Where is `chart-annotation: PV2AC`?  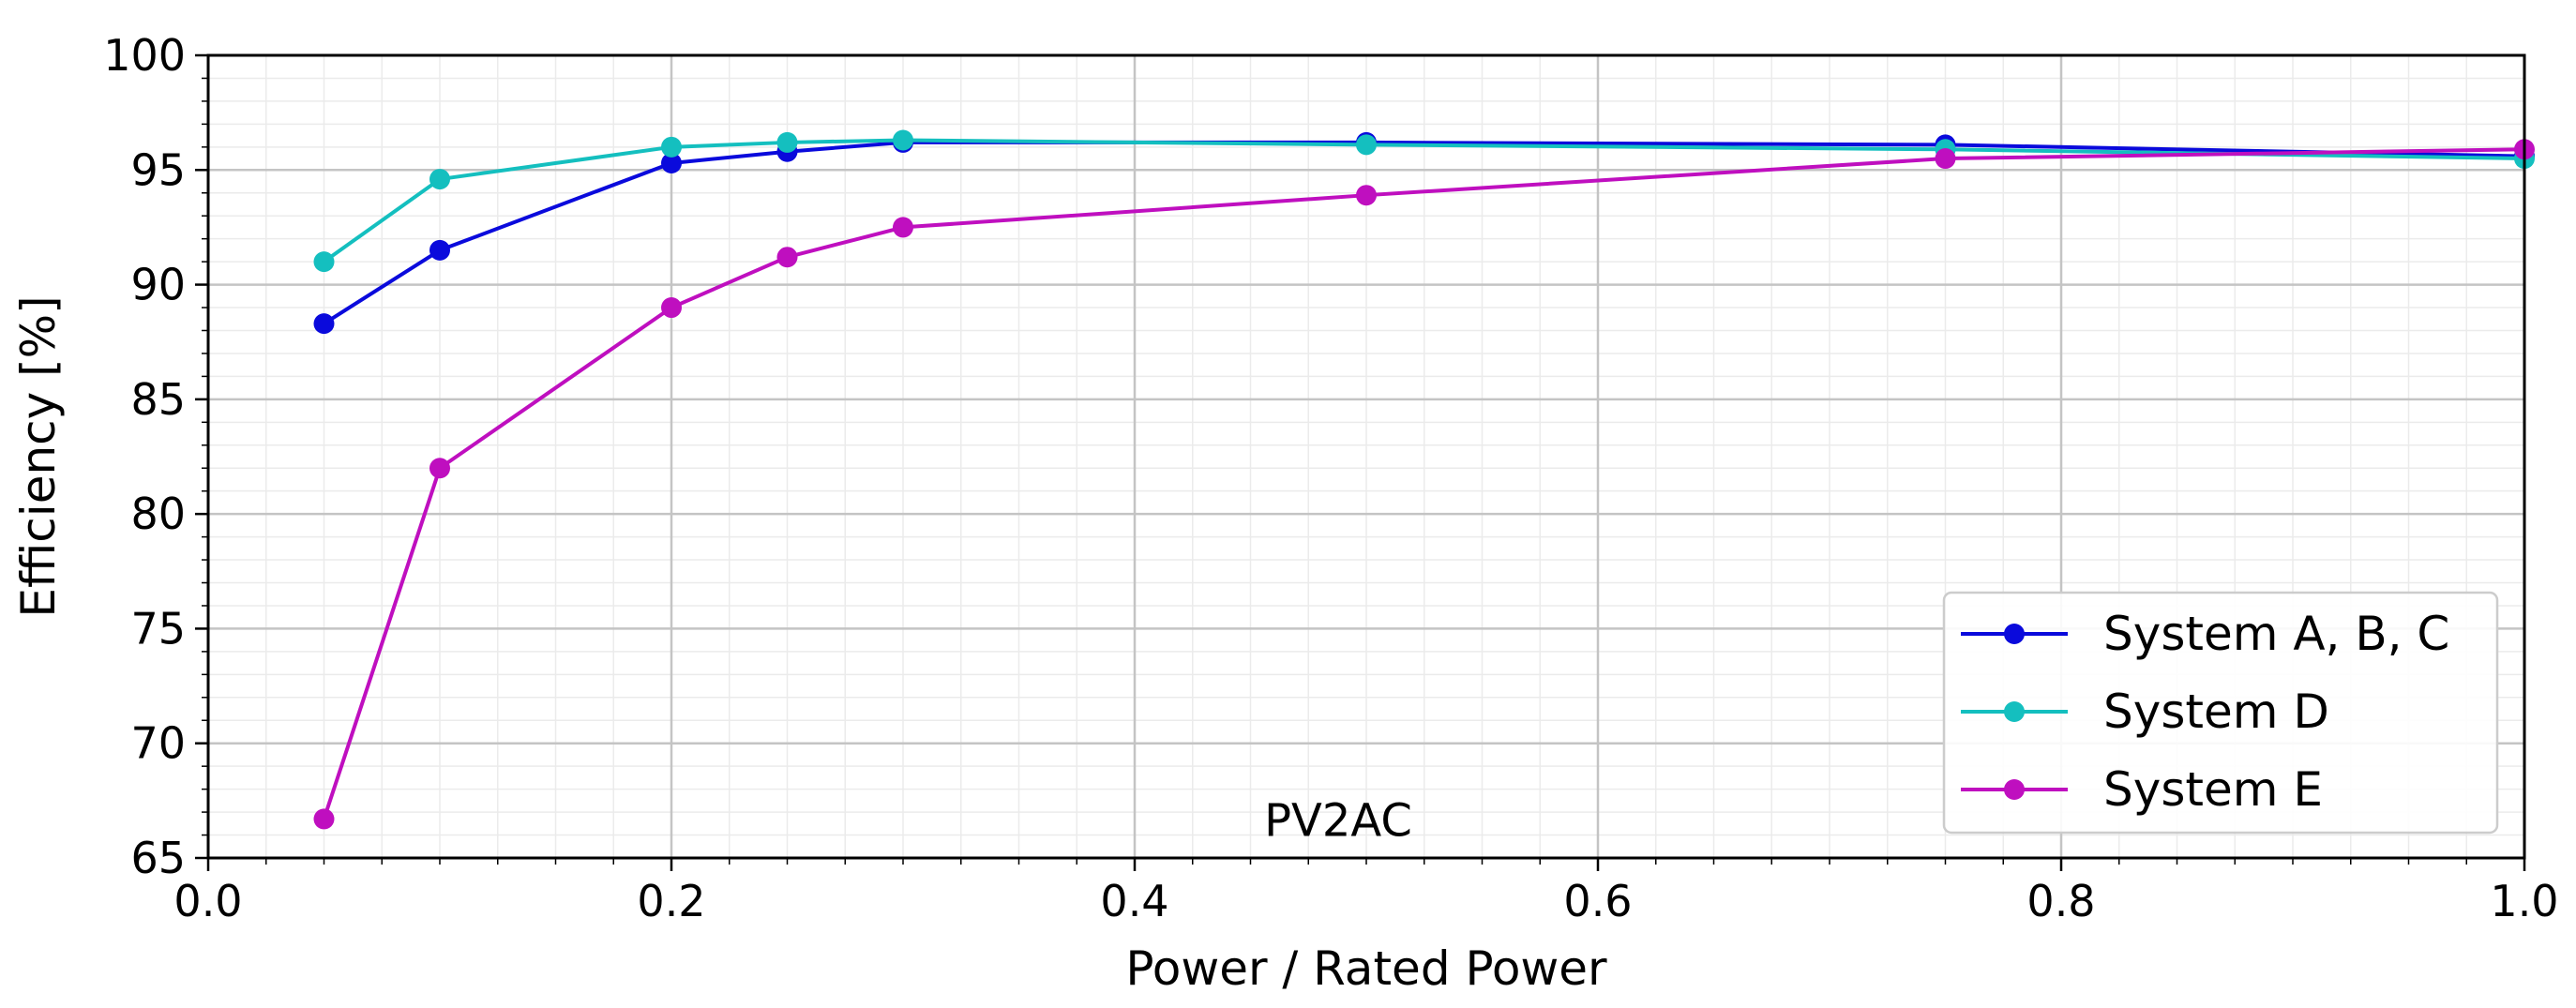 chart-annotation: PV2AC is located at coordinates (1338, 821).